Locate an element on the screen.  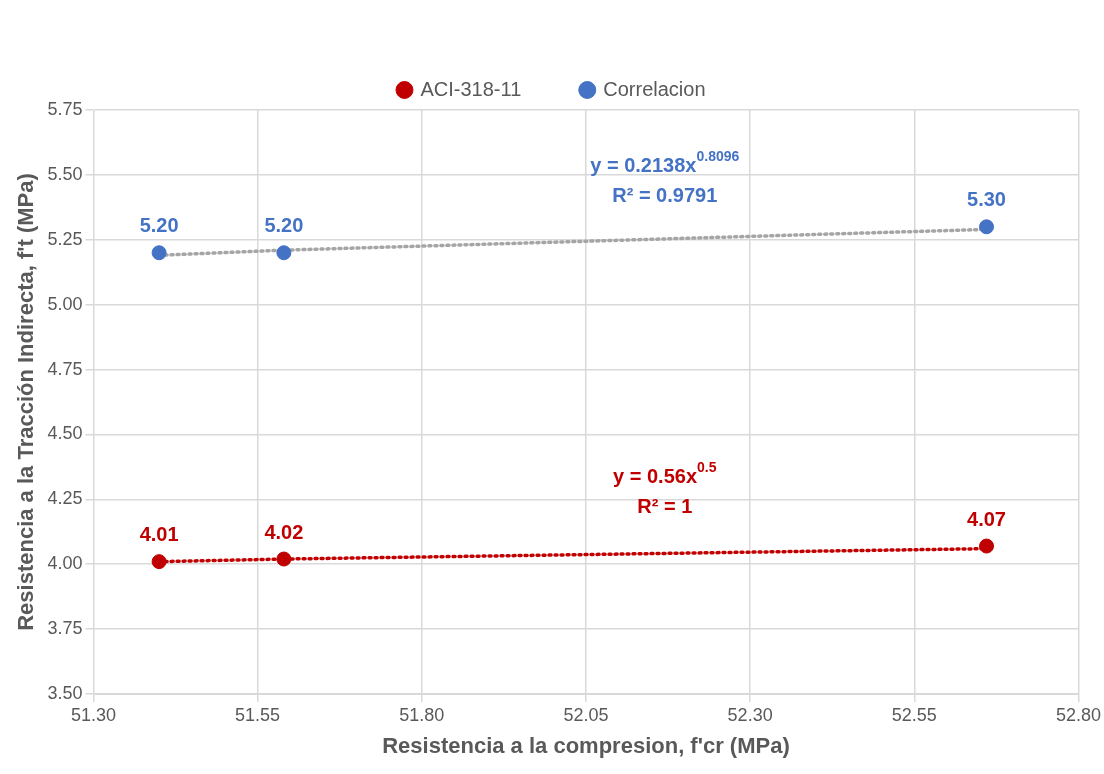
y-tick-label: 3.75 is located at coordinates (65, 628).